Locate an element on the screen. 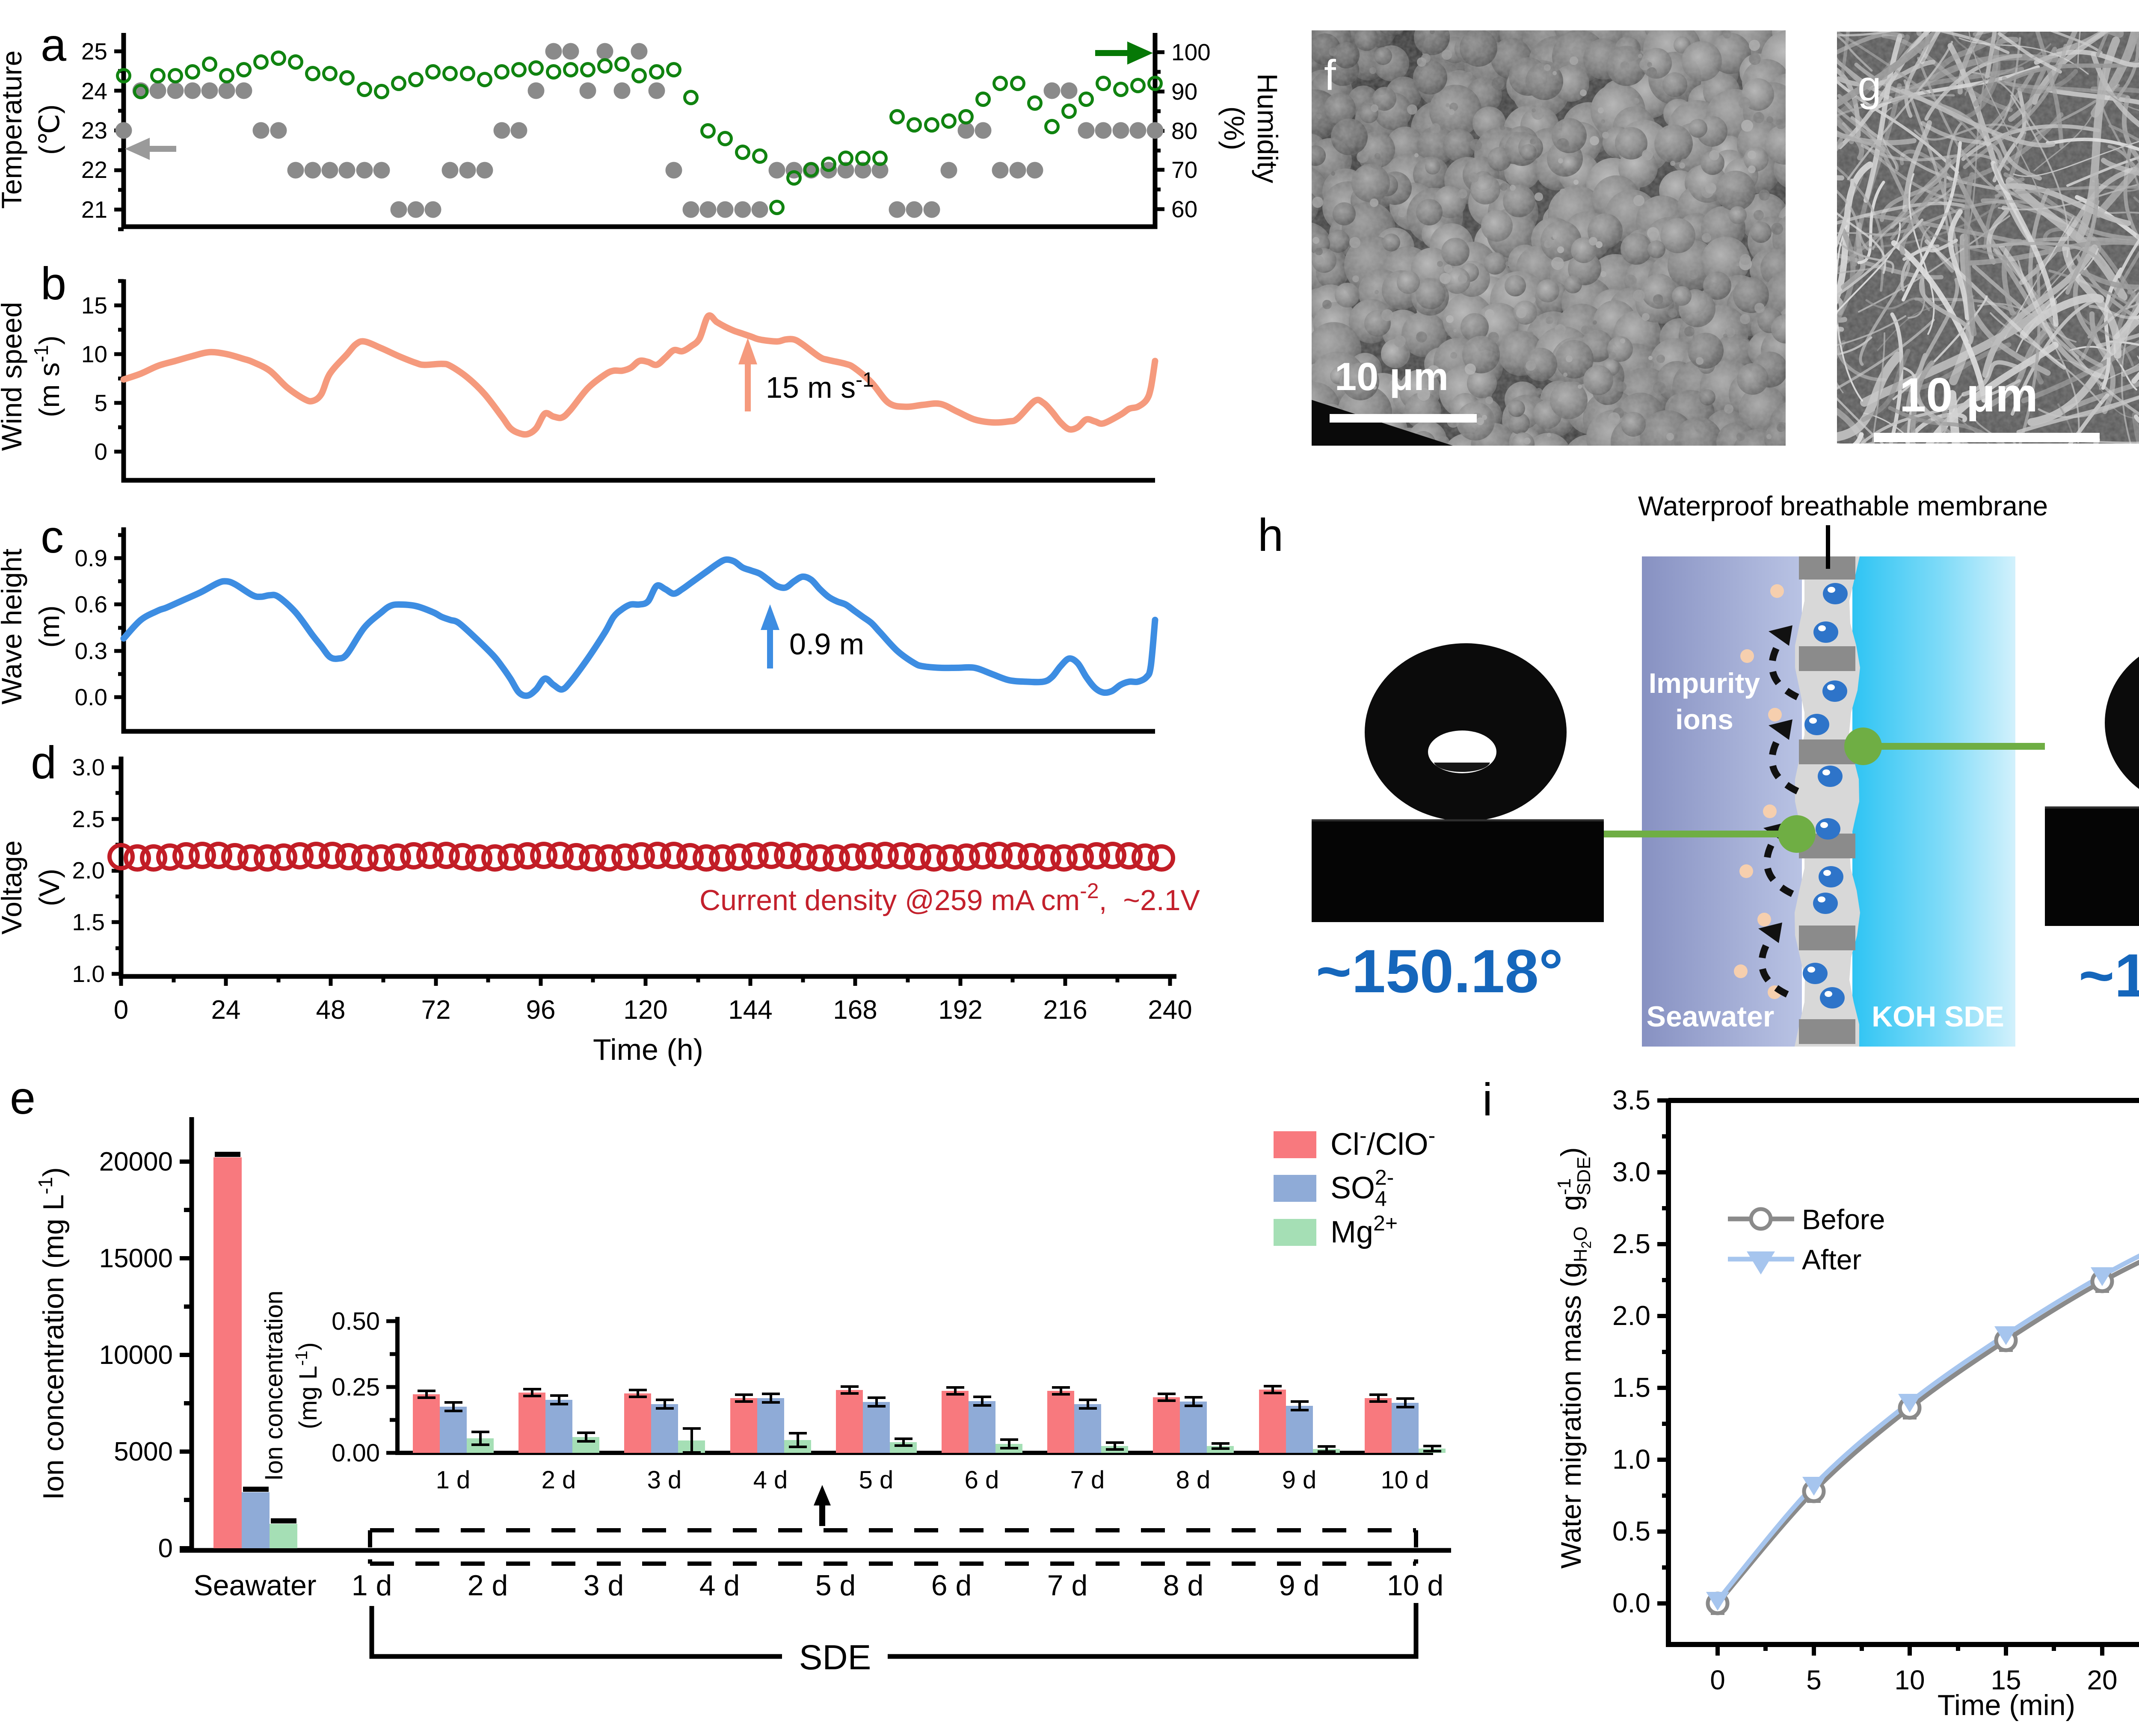 The width and height of the screenshot is (2139, 1736). svg-text: Impurity is located at coordinates (1704, 683).